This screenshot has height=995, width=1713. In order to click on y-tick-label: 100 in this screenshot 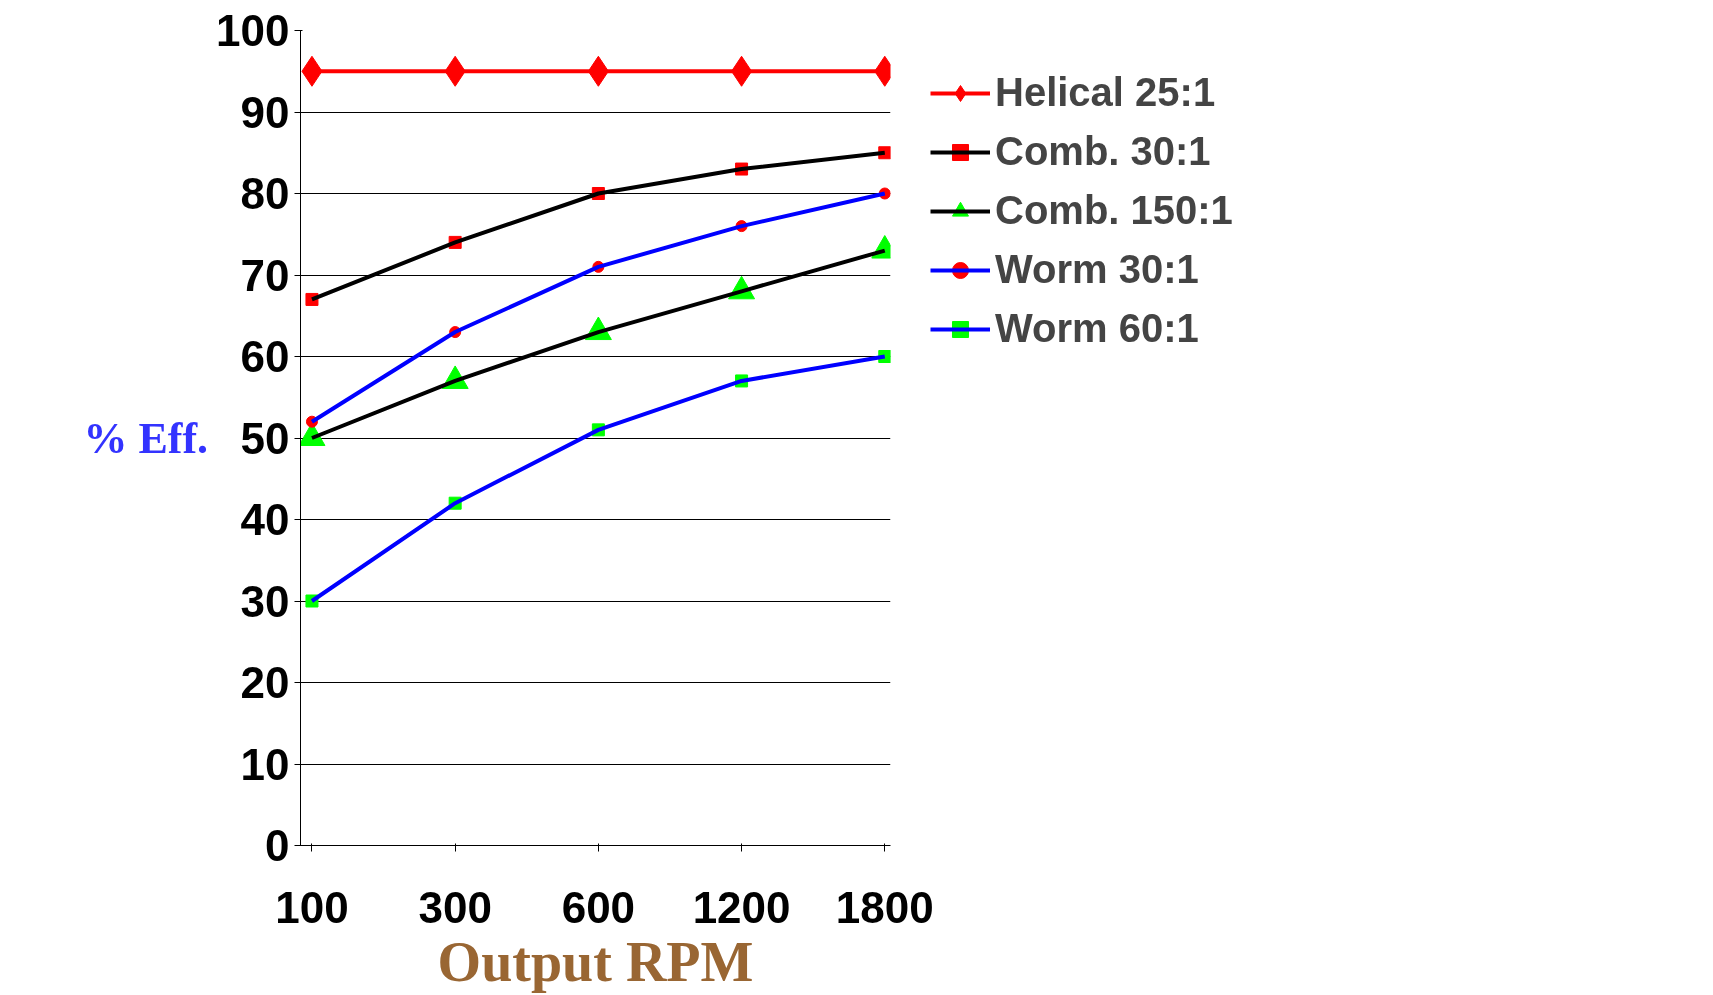, I will do `click(253, 30)`.